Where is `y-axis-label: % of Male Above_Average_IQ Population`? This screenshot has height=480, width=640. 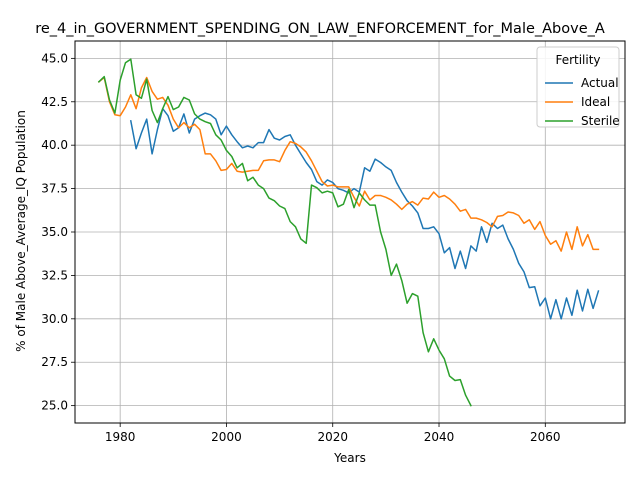
y-axis-label: % of Male Above_Average_IQ Population is located at coordinates (21, 231).